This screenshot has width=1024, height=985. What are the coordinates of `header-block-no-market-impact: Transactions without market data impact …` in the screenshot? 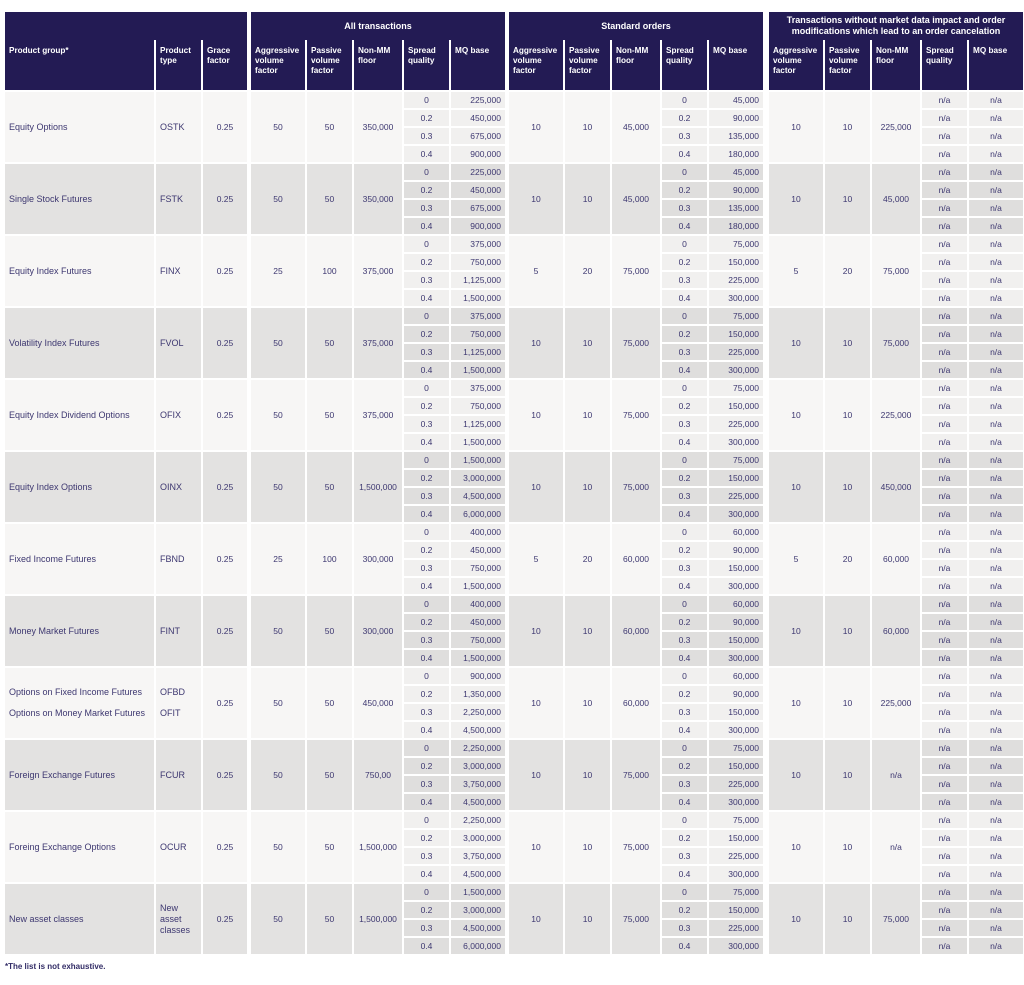 It's located at (896, 51).